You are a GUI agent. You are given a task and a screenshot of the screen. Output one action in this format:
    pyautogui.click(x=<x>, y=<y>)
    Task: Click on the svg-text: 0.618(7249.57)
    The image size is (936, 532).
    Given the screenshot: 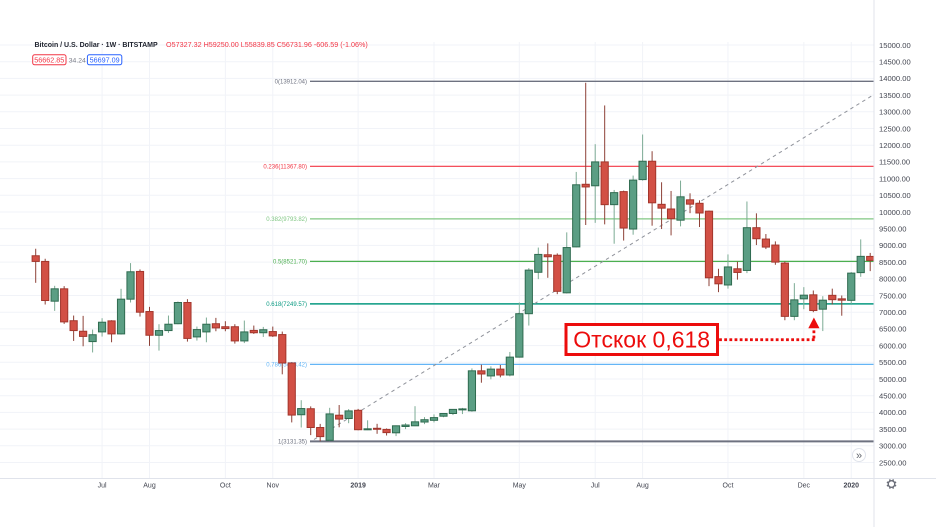 What is the action you would take?
    pyautogui.click(x=286, y=305)
    